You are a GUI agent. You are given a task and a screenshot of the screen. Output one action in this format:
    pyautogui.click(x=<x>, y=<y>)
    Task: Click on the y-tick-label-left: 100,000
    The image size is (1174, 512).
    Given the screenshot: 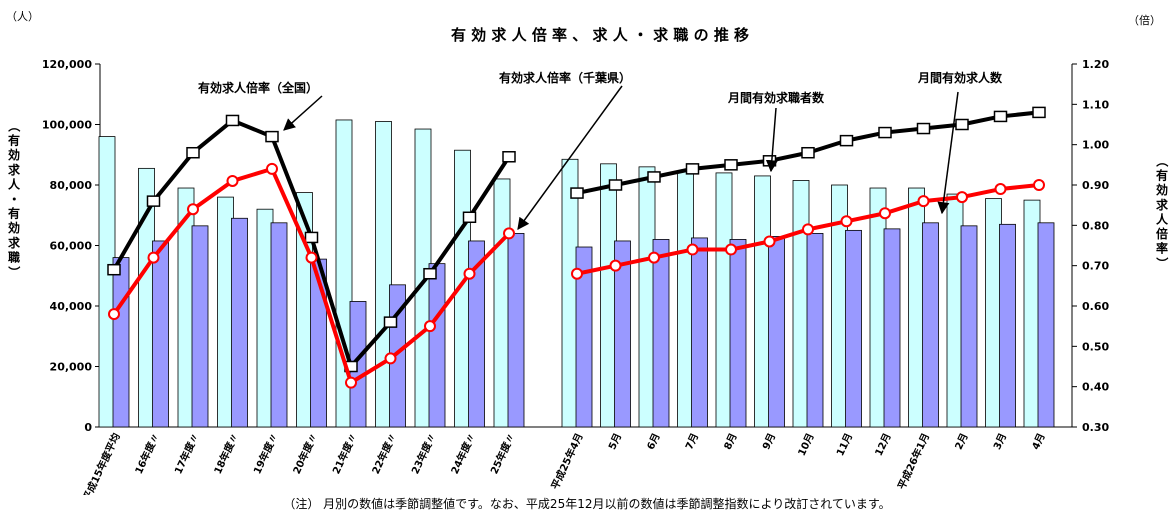 What is the action you would take?
    pyautogui.click(x=67, y=125)
    